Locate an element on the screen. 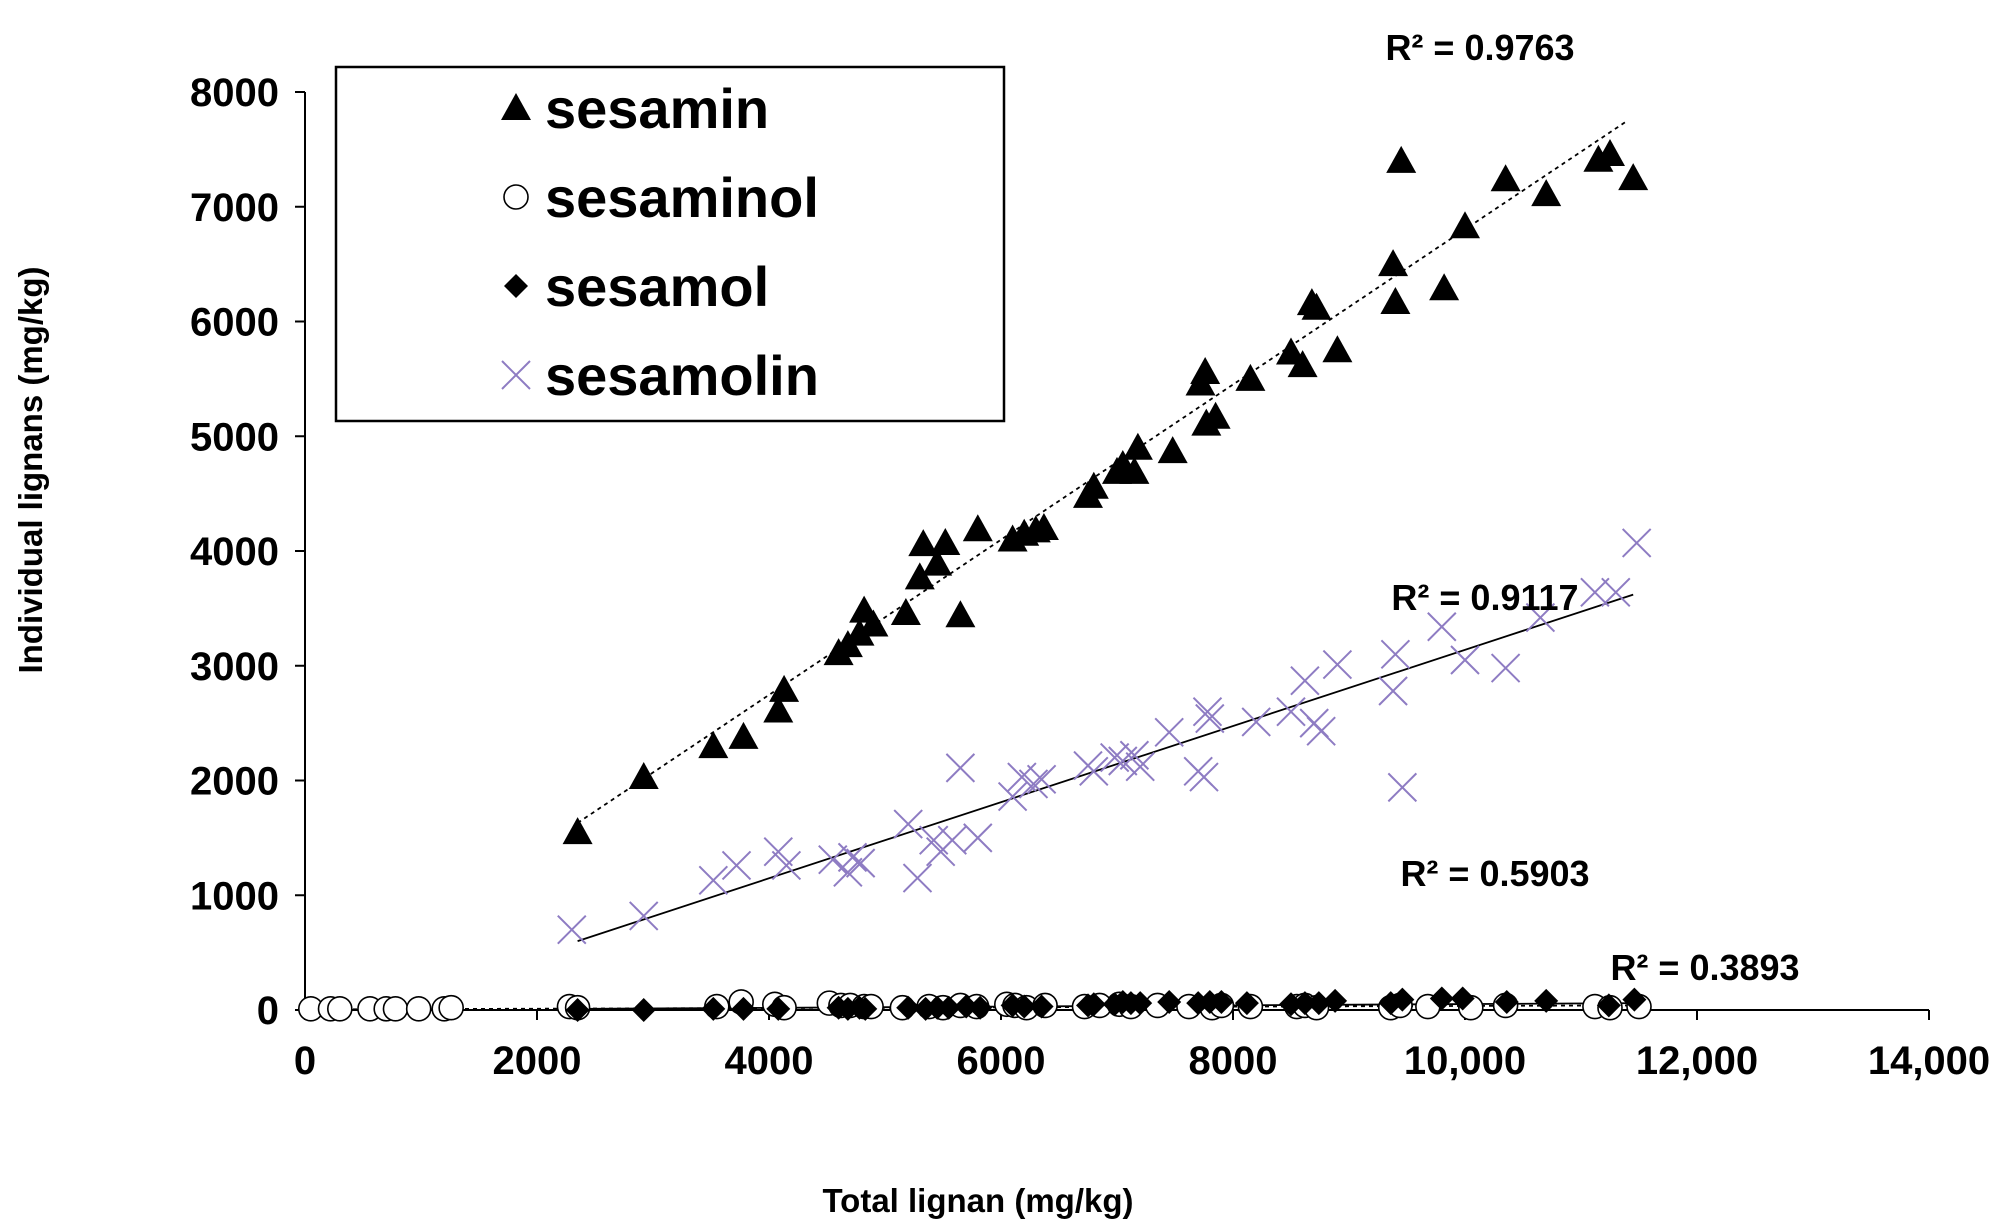 This screenshot has width=2014, height=1231. x-tick-label: 10,000 is located at coordinates (1465, 1061).